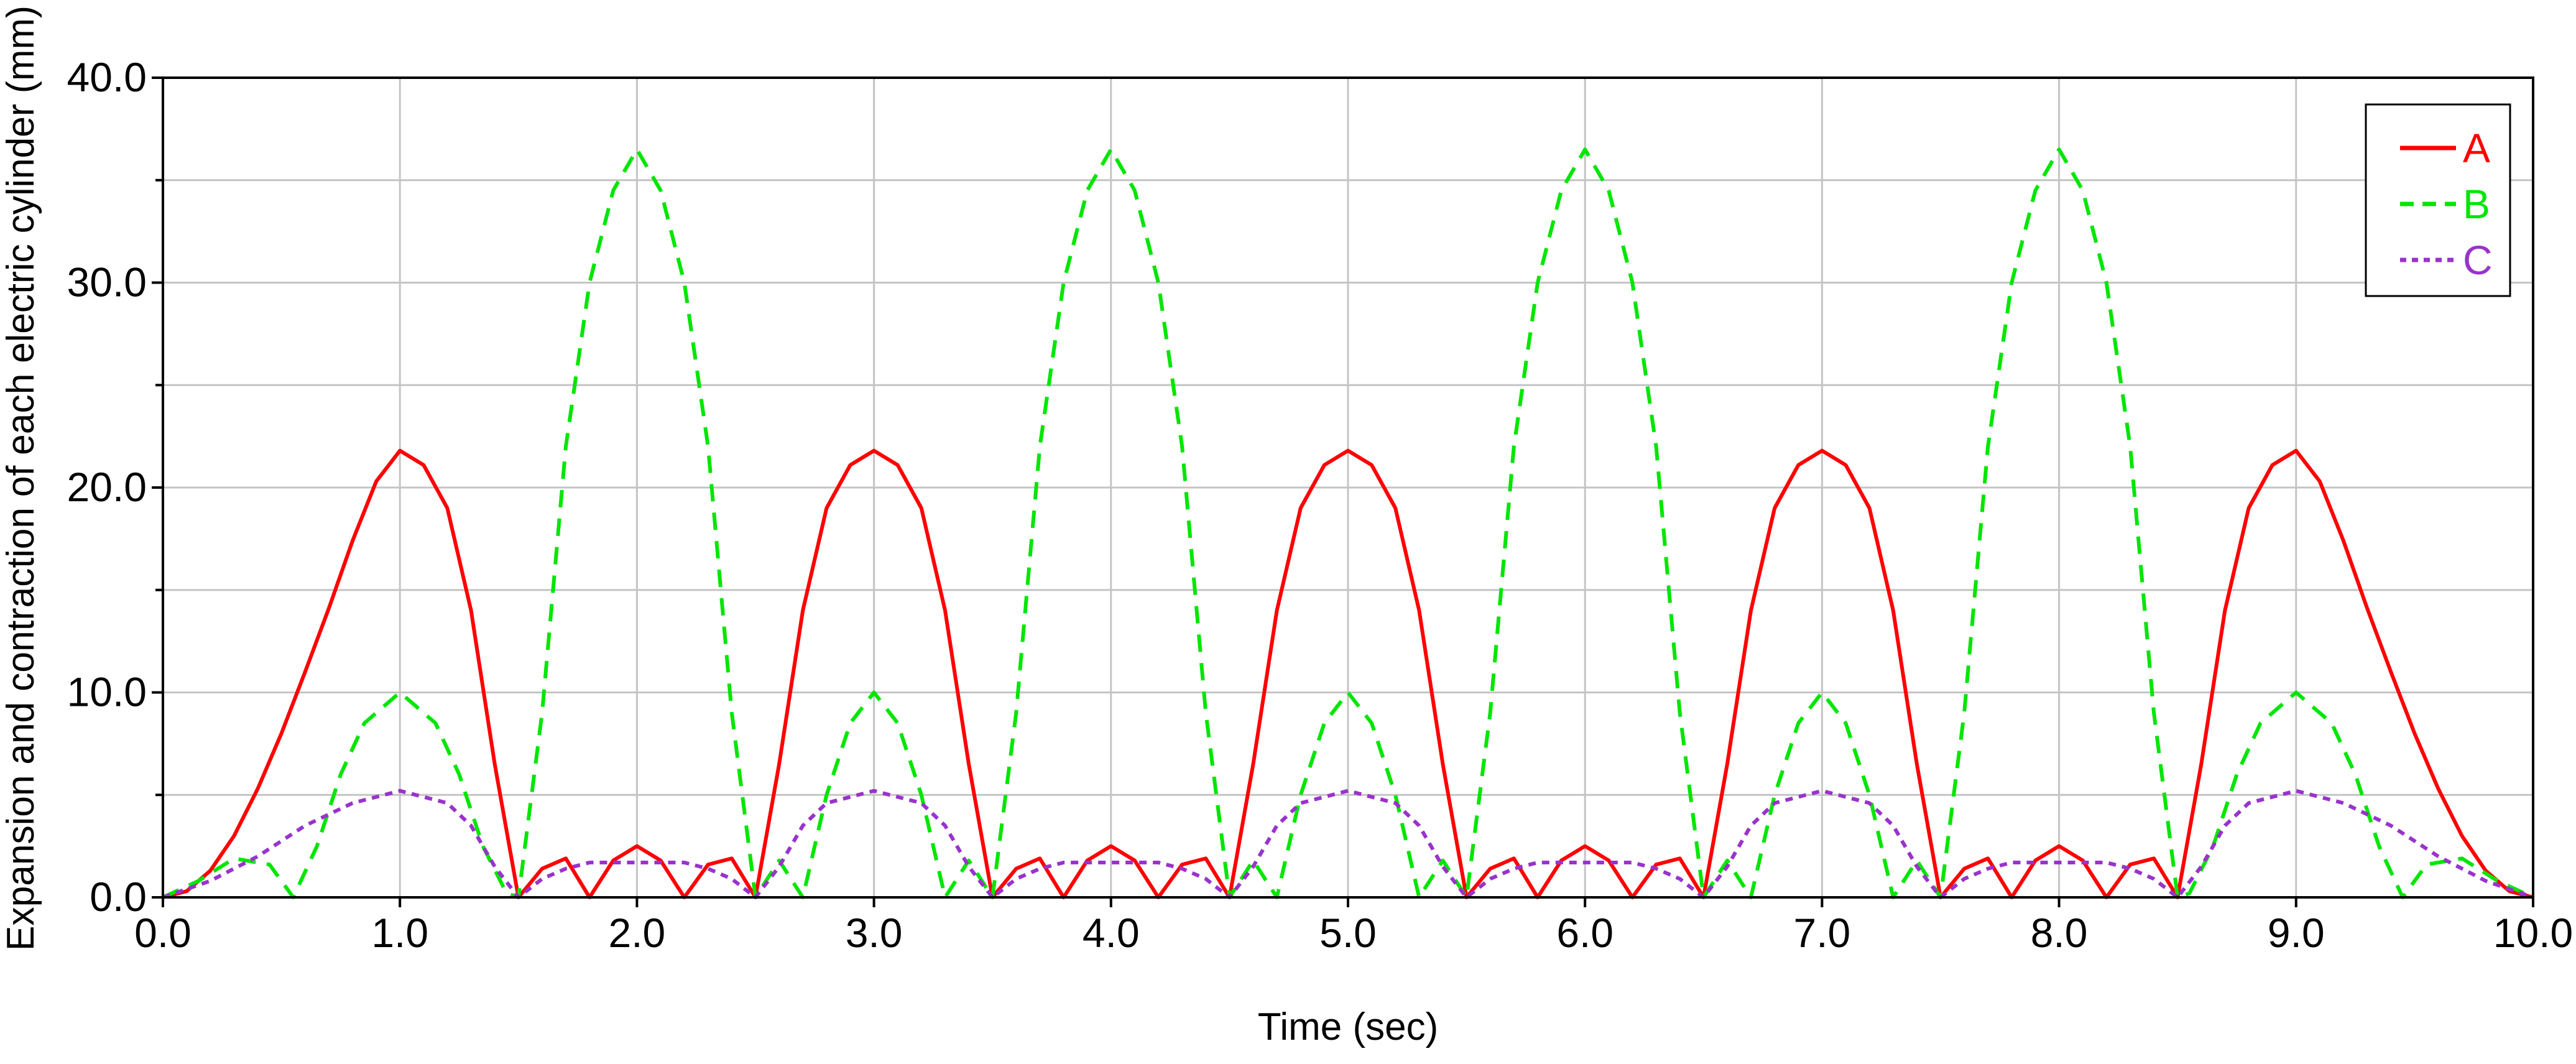 The width and height of the screenshot is (2576, 1064). I want to click on x-tick-label: 2.0, so click(637, 933).